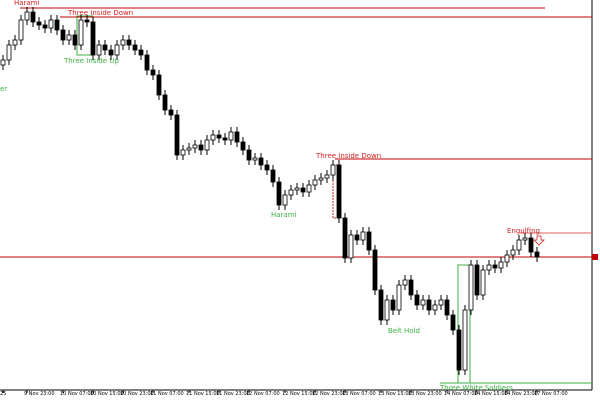  Describe the element at coordinates (521, 394) in the screenshot. I see `x-tick-label: 14 Nov 23:00` at that location.